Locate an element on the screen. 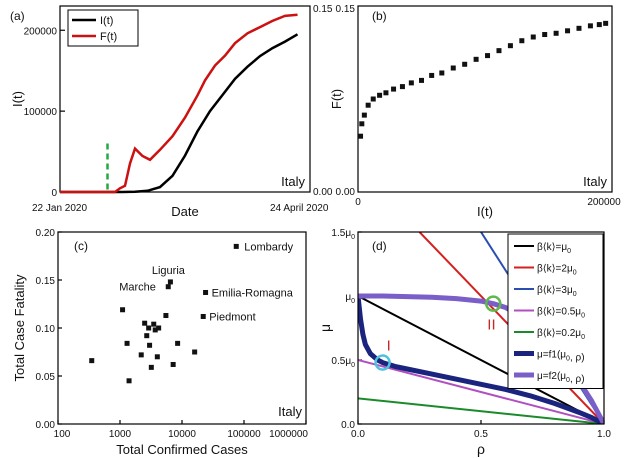 The image size is (624, 458). panel-a-right-tick-label: 0.00 is located at coordinates (323, 192).